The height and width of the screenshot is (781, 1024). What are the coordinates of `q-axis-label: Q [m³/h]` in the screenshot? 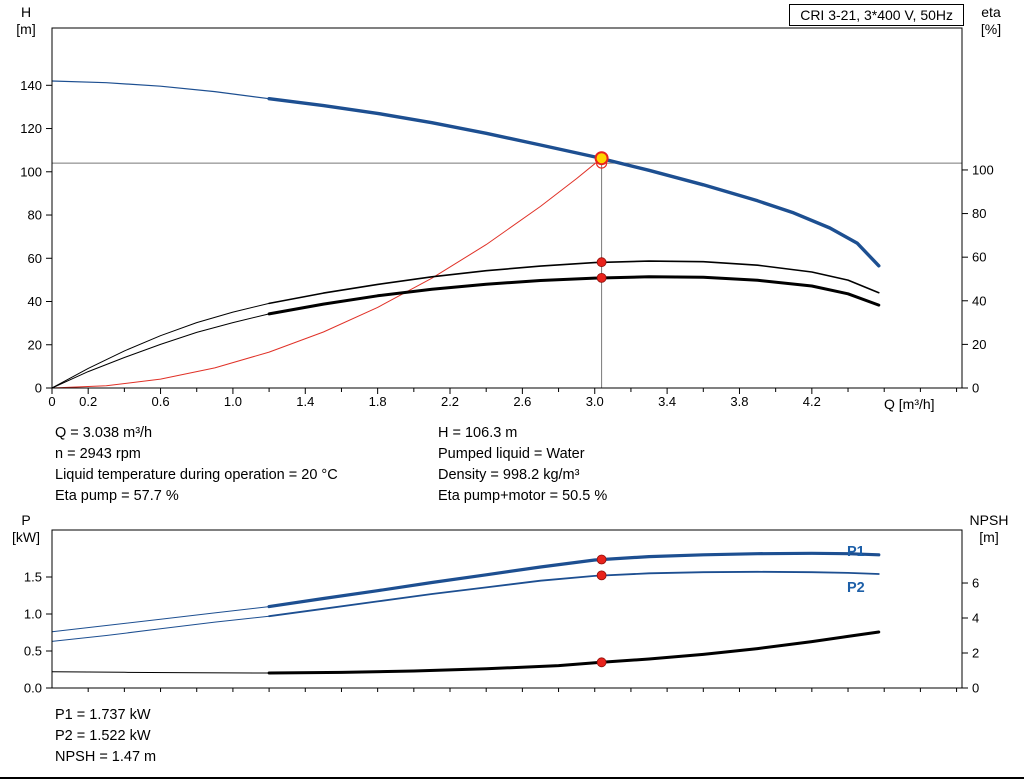 It's located at (909, 404).